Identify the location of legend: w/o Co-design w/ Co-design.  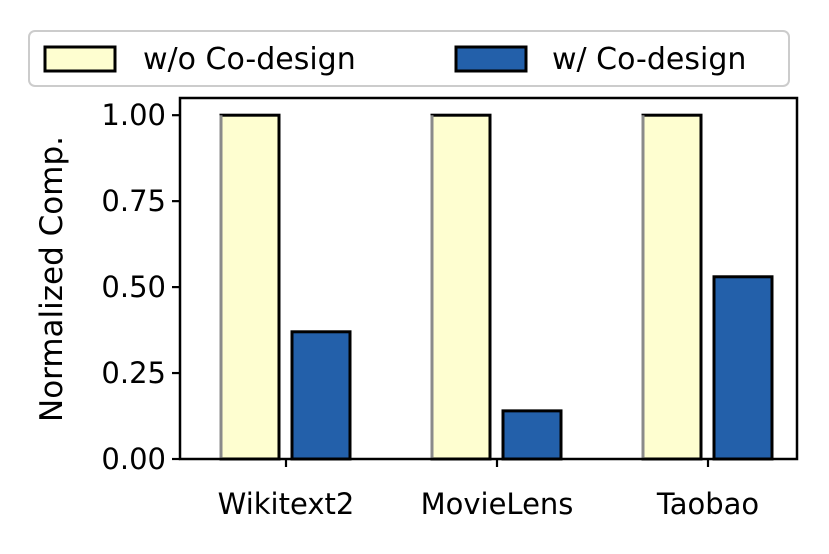
(409, 58).